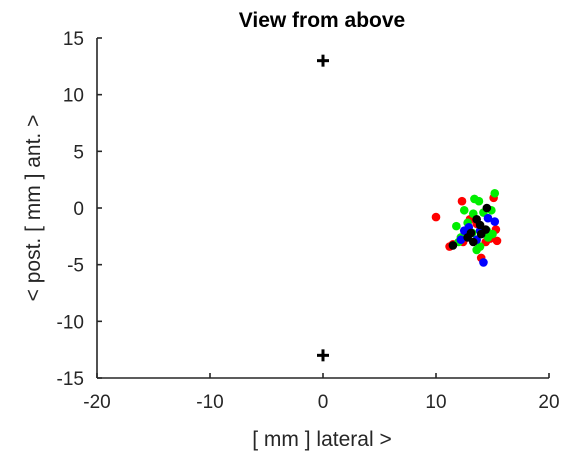 The height and width of the screenshot is (456, 566). I want to click on x-tick-label: 20, so click(548, 402).